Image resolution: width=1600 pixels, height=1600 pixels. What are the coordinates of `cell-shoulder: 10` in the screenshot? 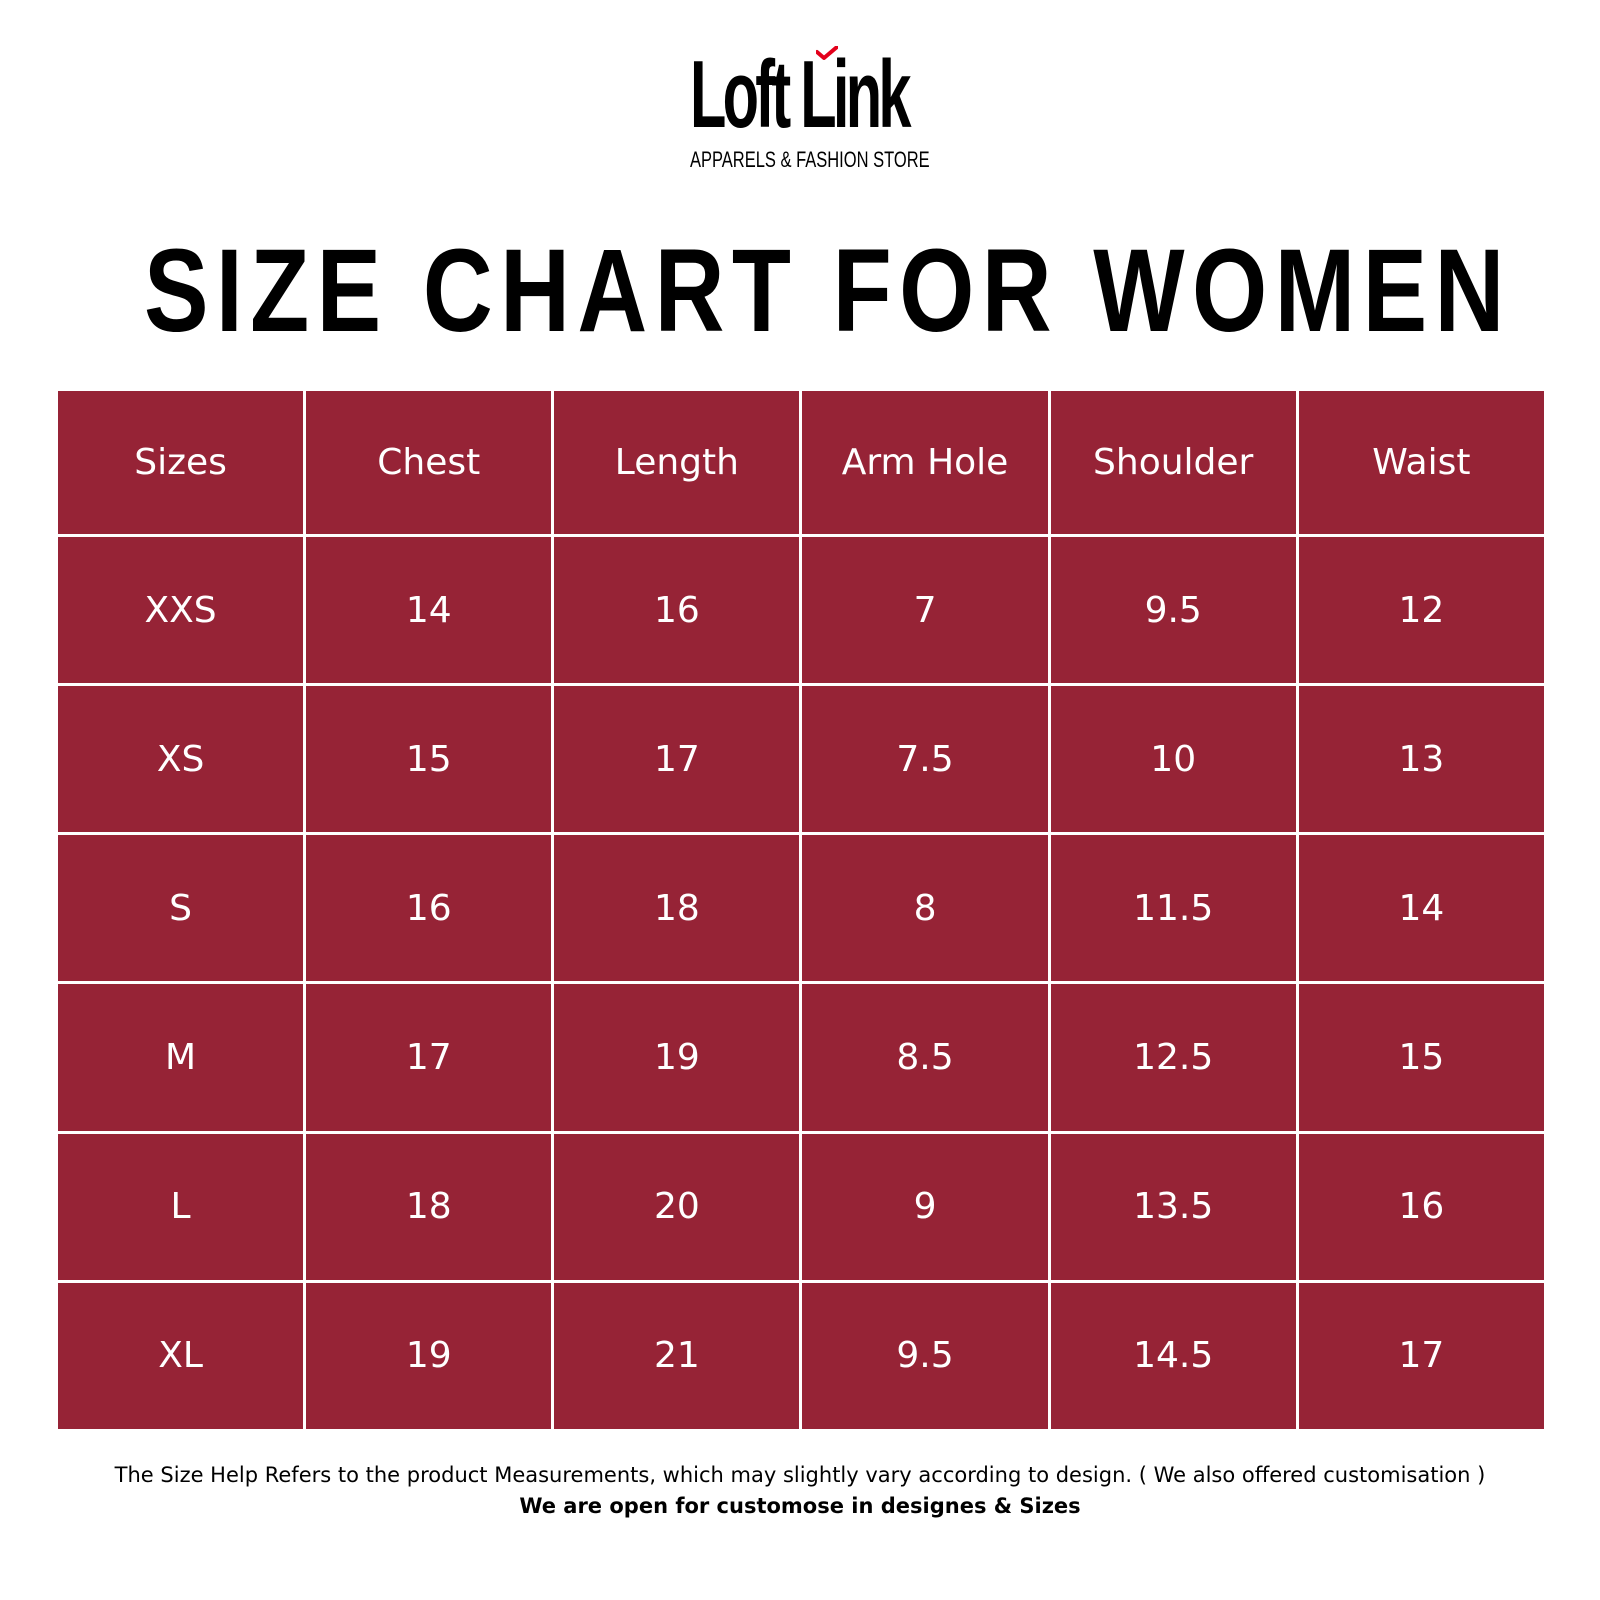 It's located at (1173, 759).